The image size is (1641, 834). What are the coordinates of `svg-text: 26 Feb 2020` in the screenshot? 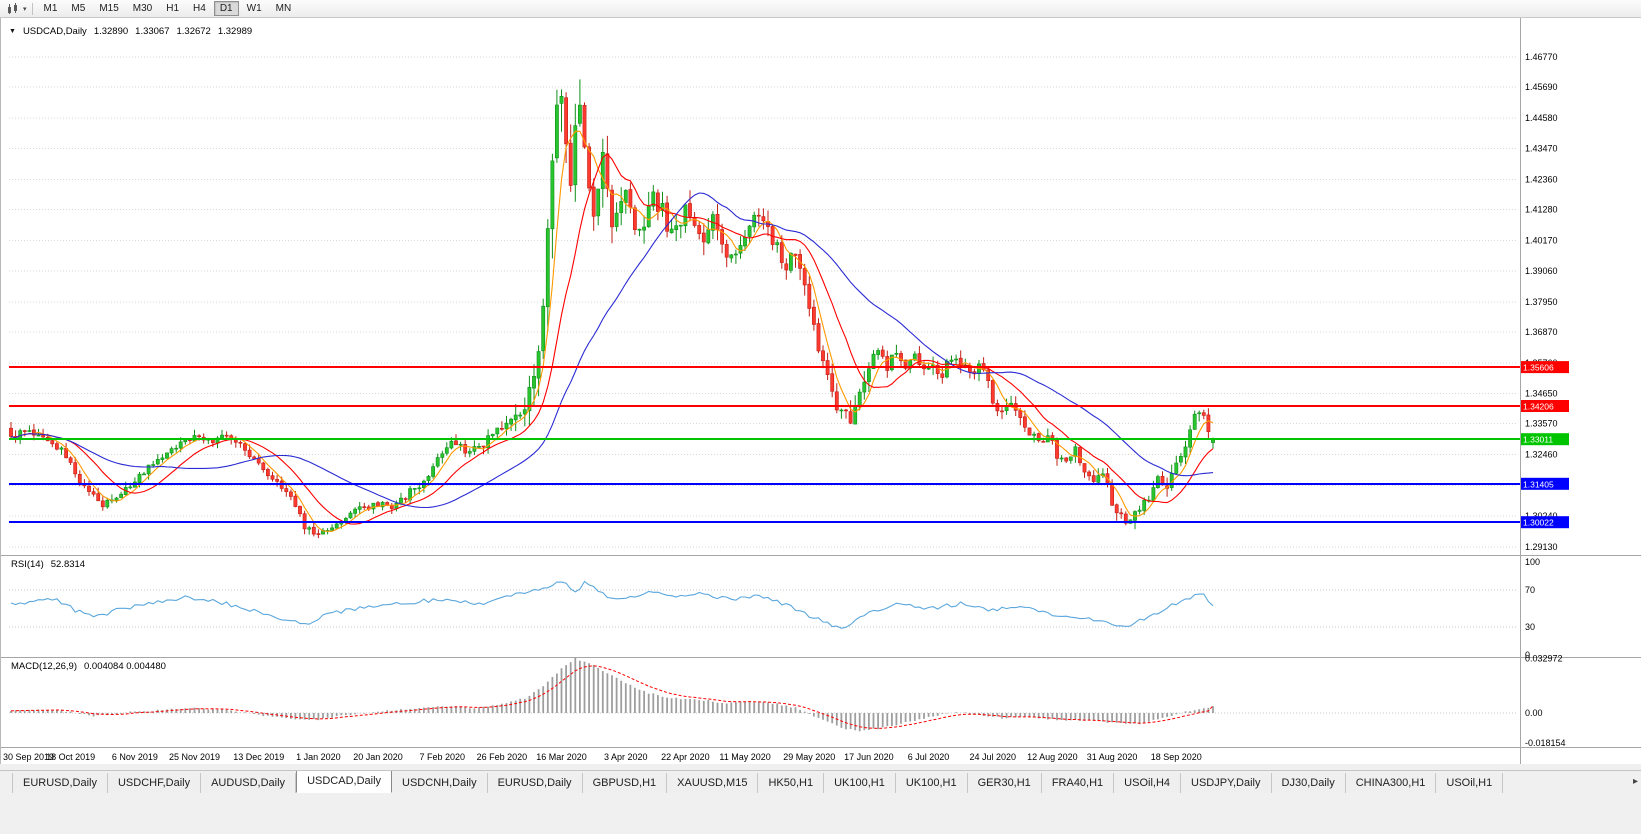 It's located at (502, 757).